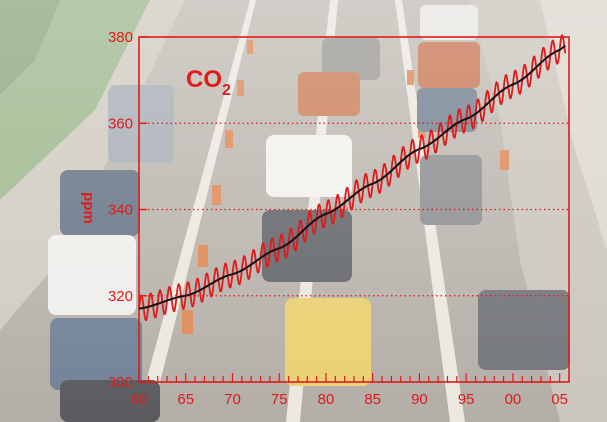 Image resolution: width=607 pixels, height=422 pixels. Describe the element at coordinates (279, 399) in the screenshot. I see `x-tick-label: 75` at that location.